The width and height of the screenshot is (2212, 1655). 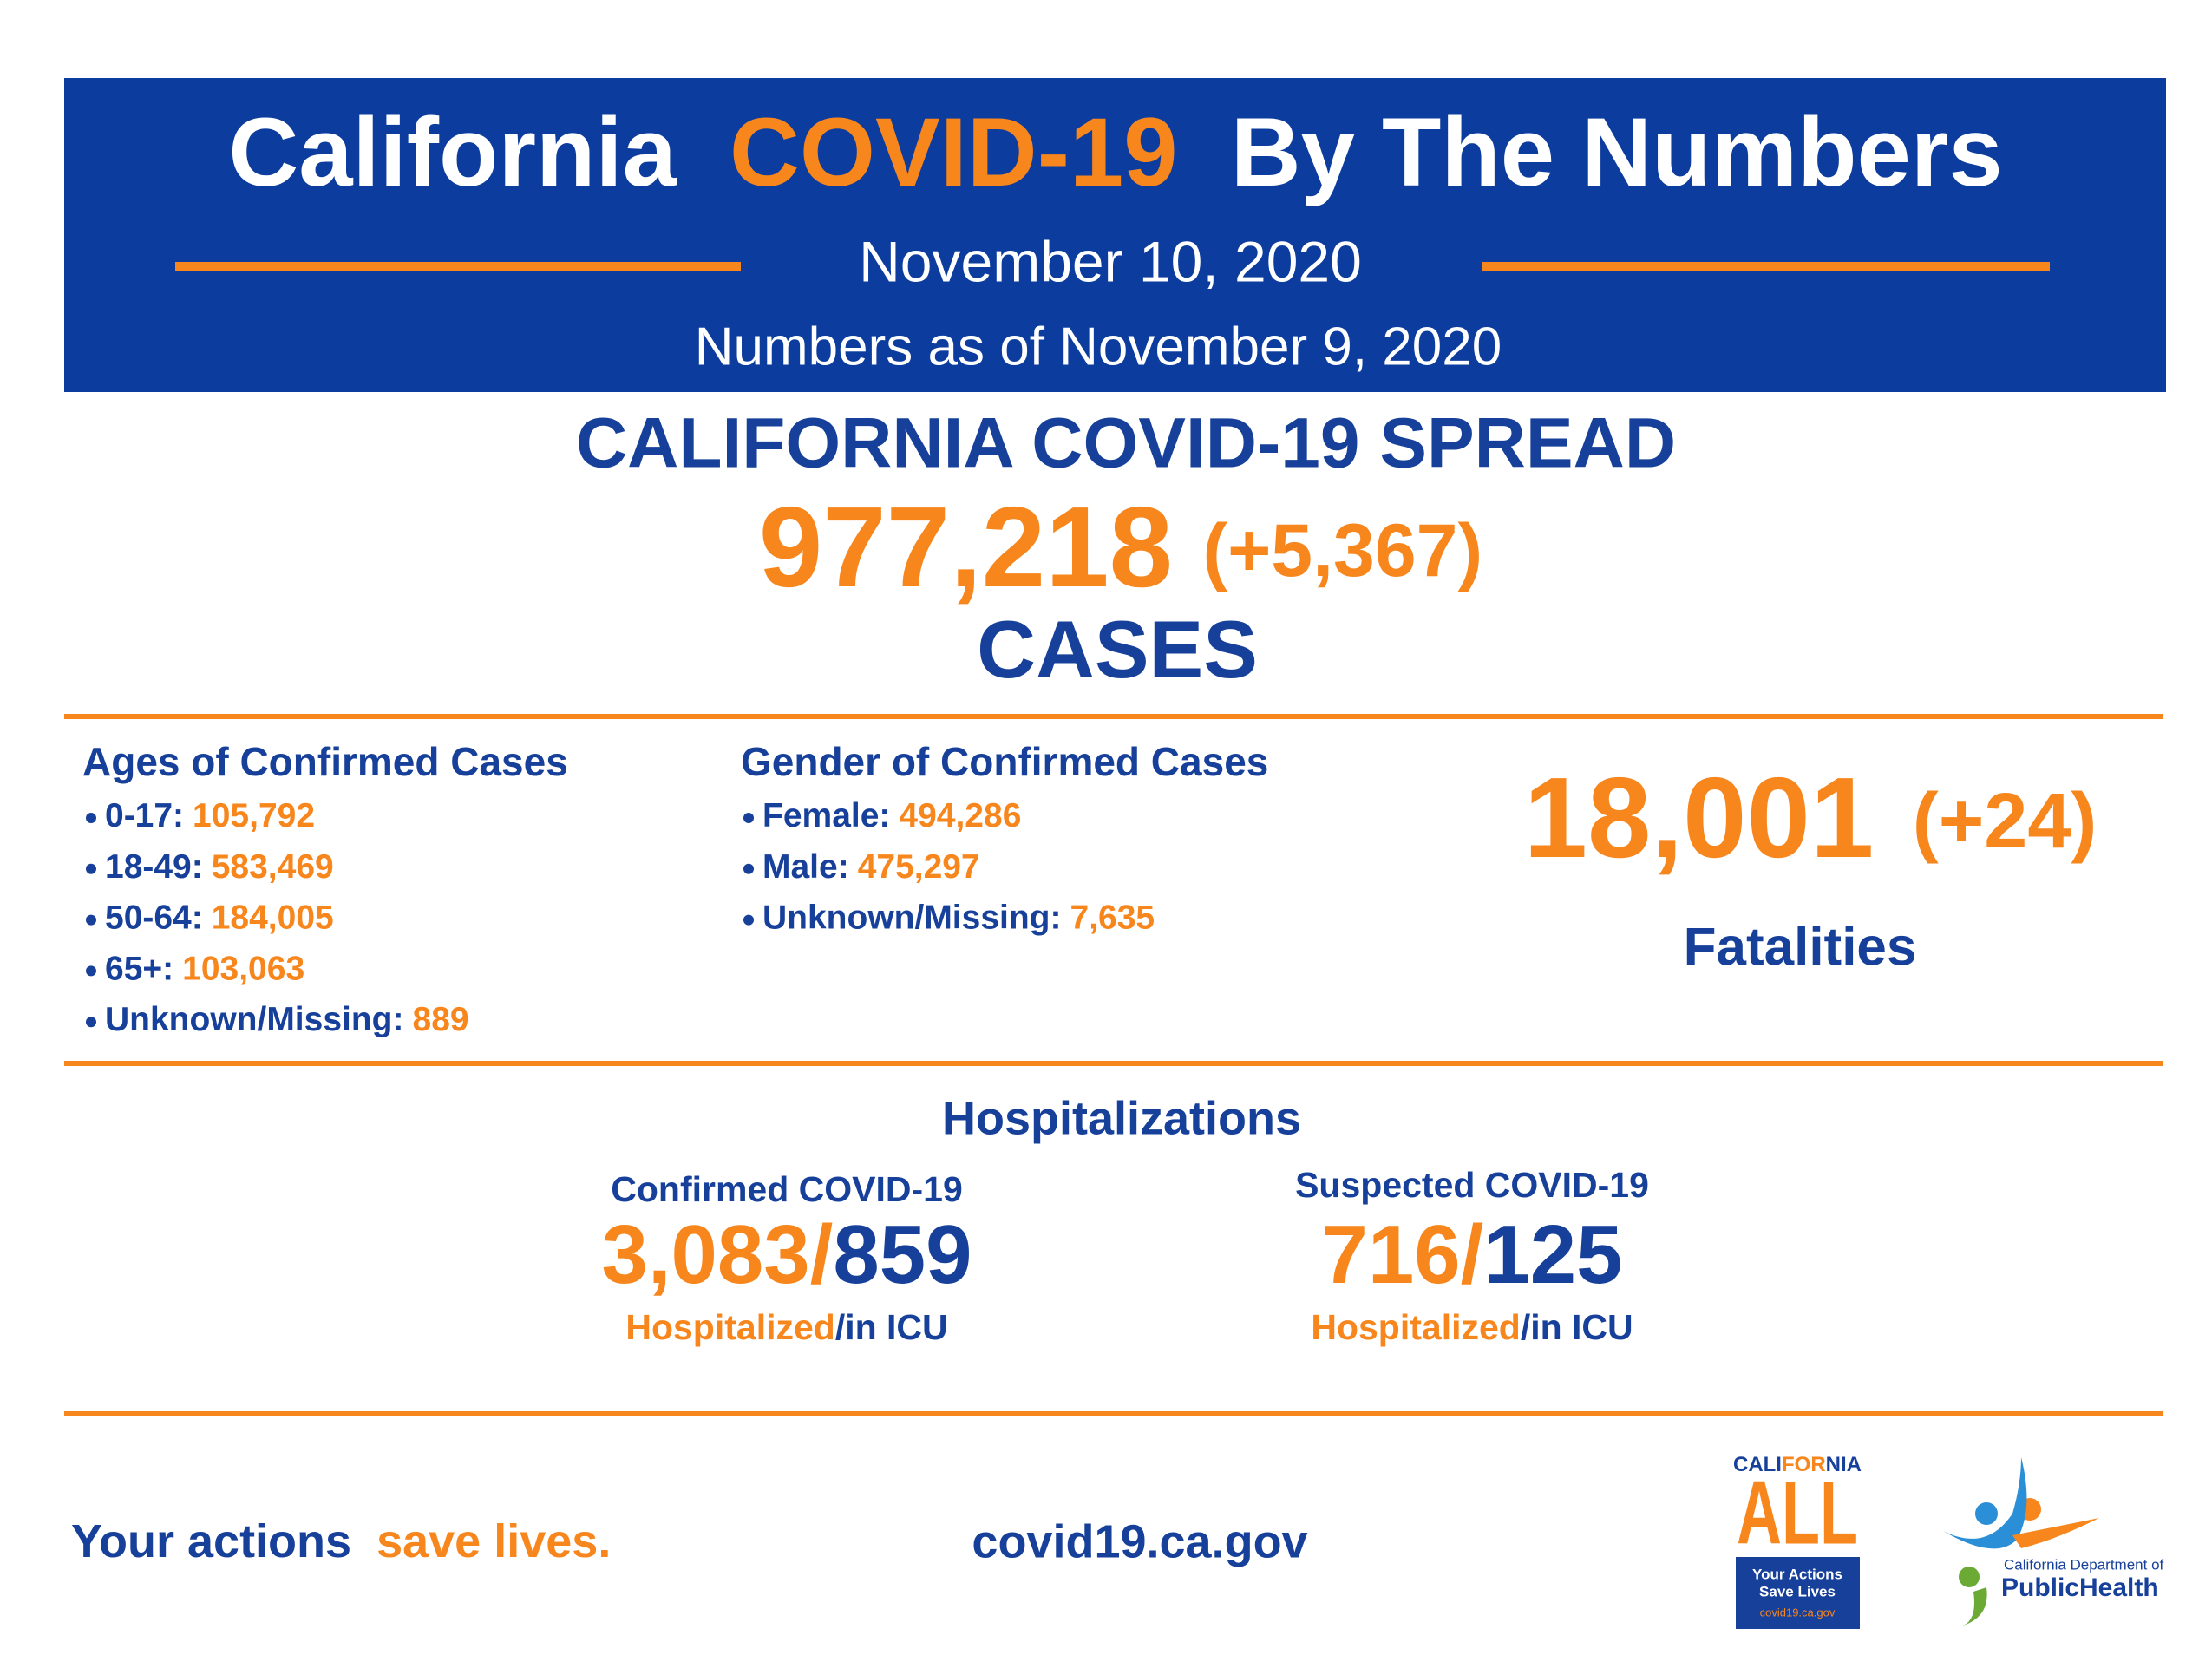 What do you see at coordinates (966, 547) in the screenshot?
I see `cases-total: 977,218` at bounding box center [966, 547].